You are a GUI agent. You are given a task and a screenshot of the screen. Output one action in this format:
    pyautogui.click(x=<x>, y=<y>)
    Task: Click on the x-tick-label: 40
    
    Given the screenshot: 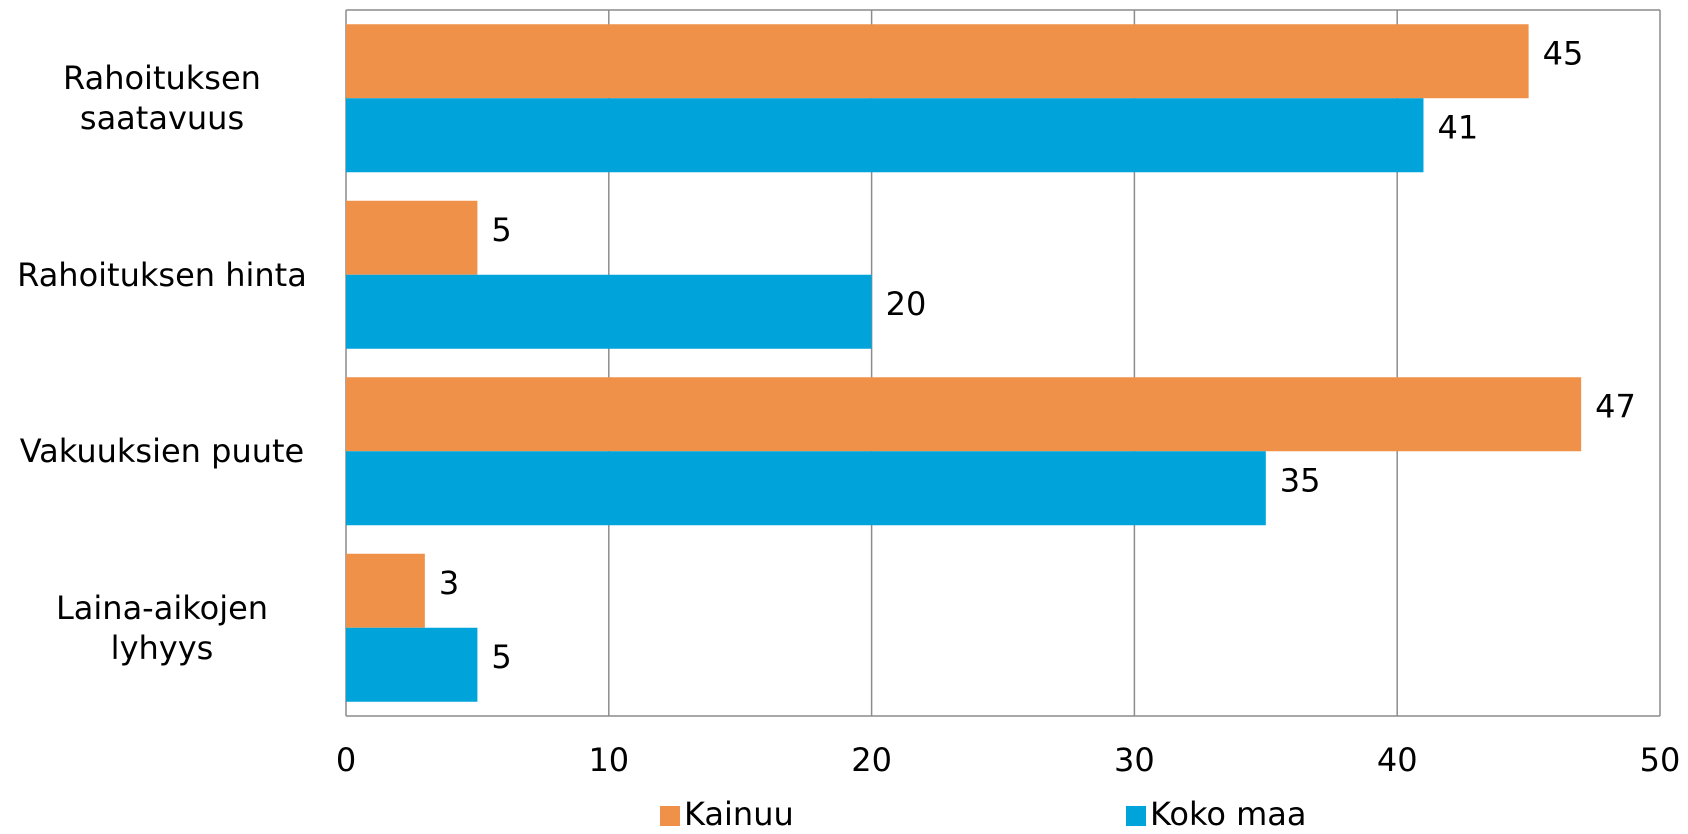 What is the action you would take?
    pyautogui.click(x=1397, y=760)
    